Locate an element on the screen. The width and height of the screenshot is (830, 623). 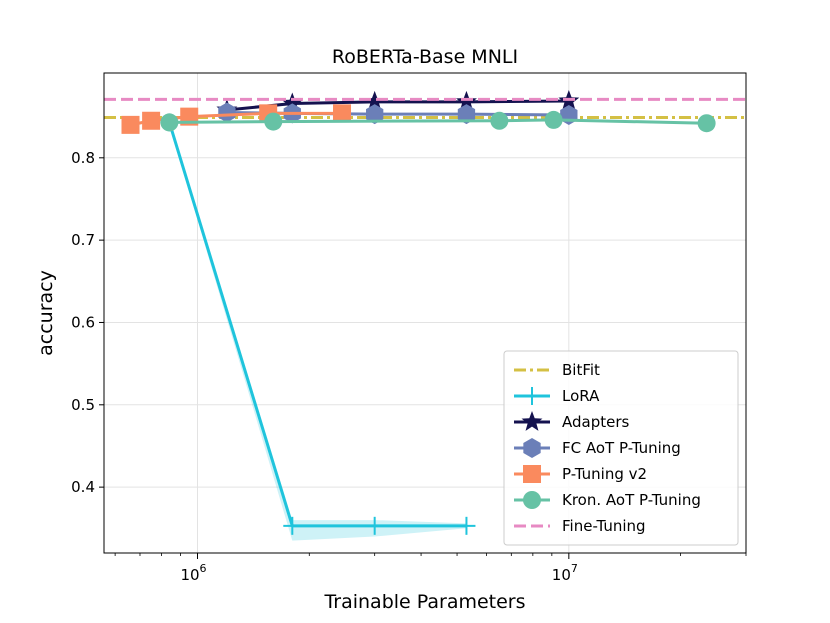
legend-marker-fc-aot-p-tuning is located at coordinates (532, 448).